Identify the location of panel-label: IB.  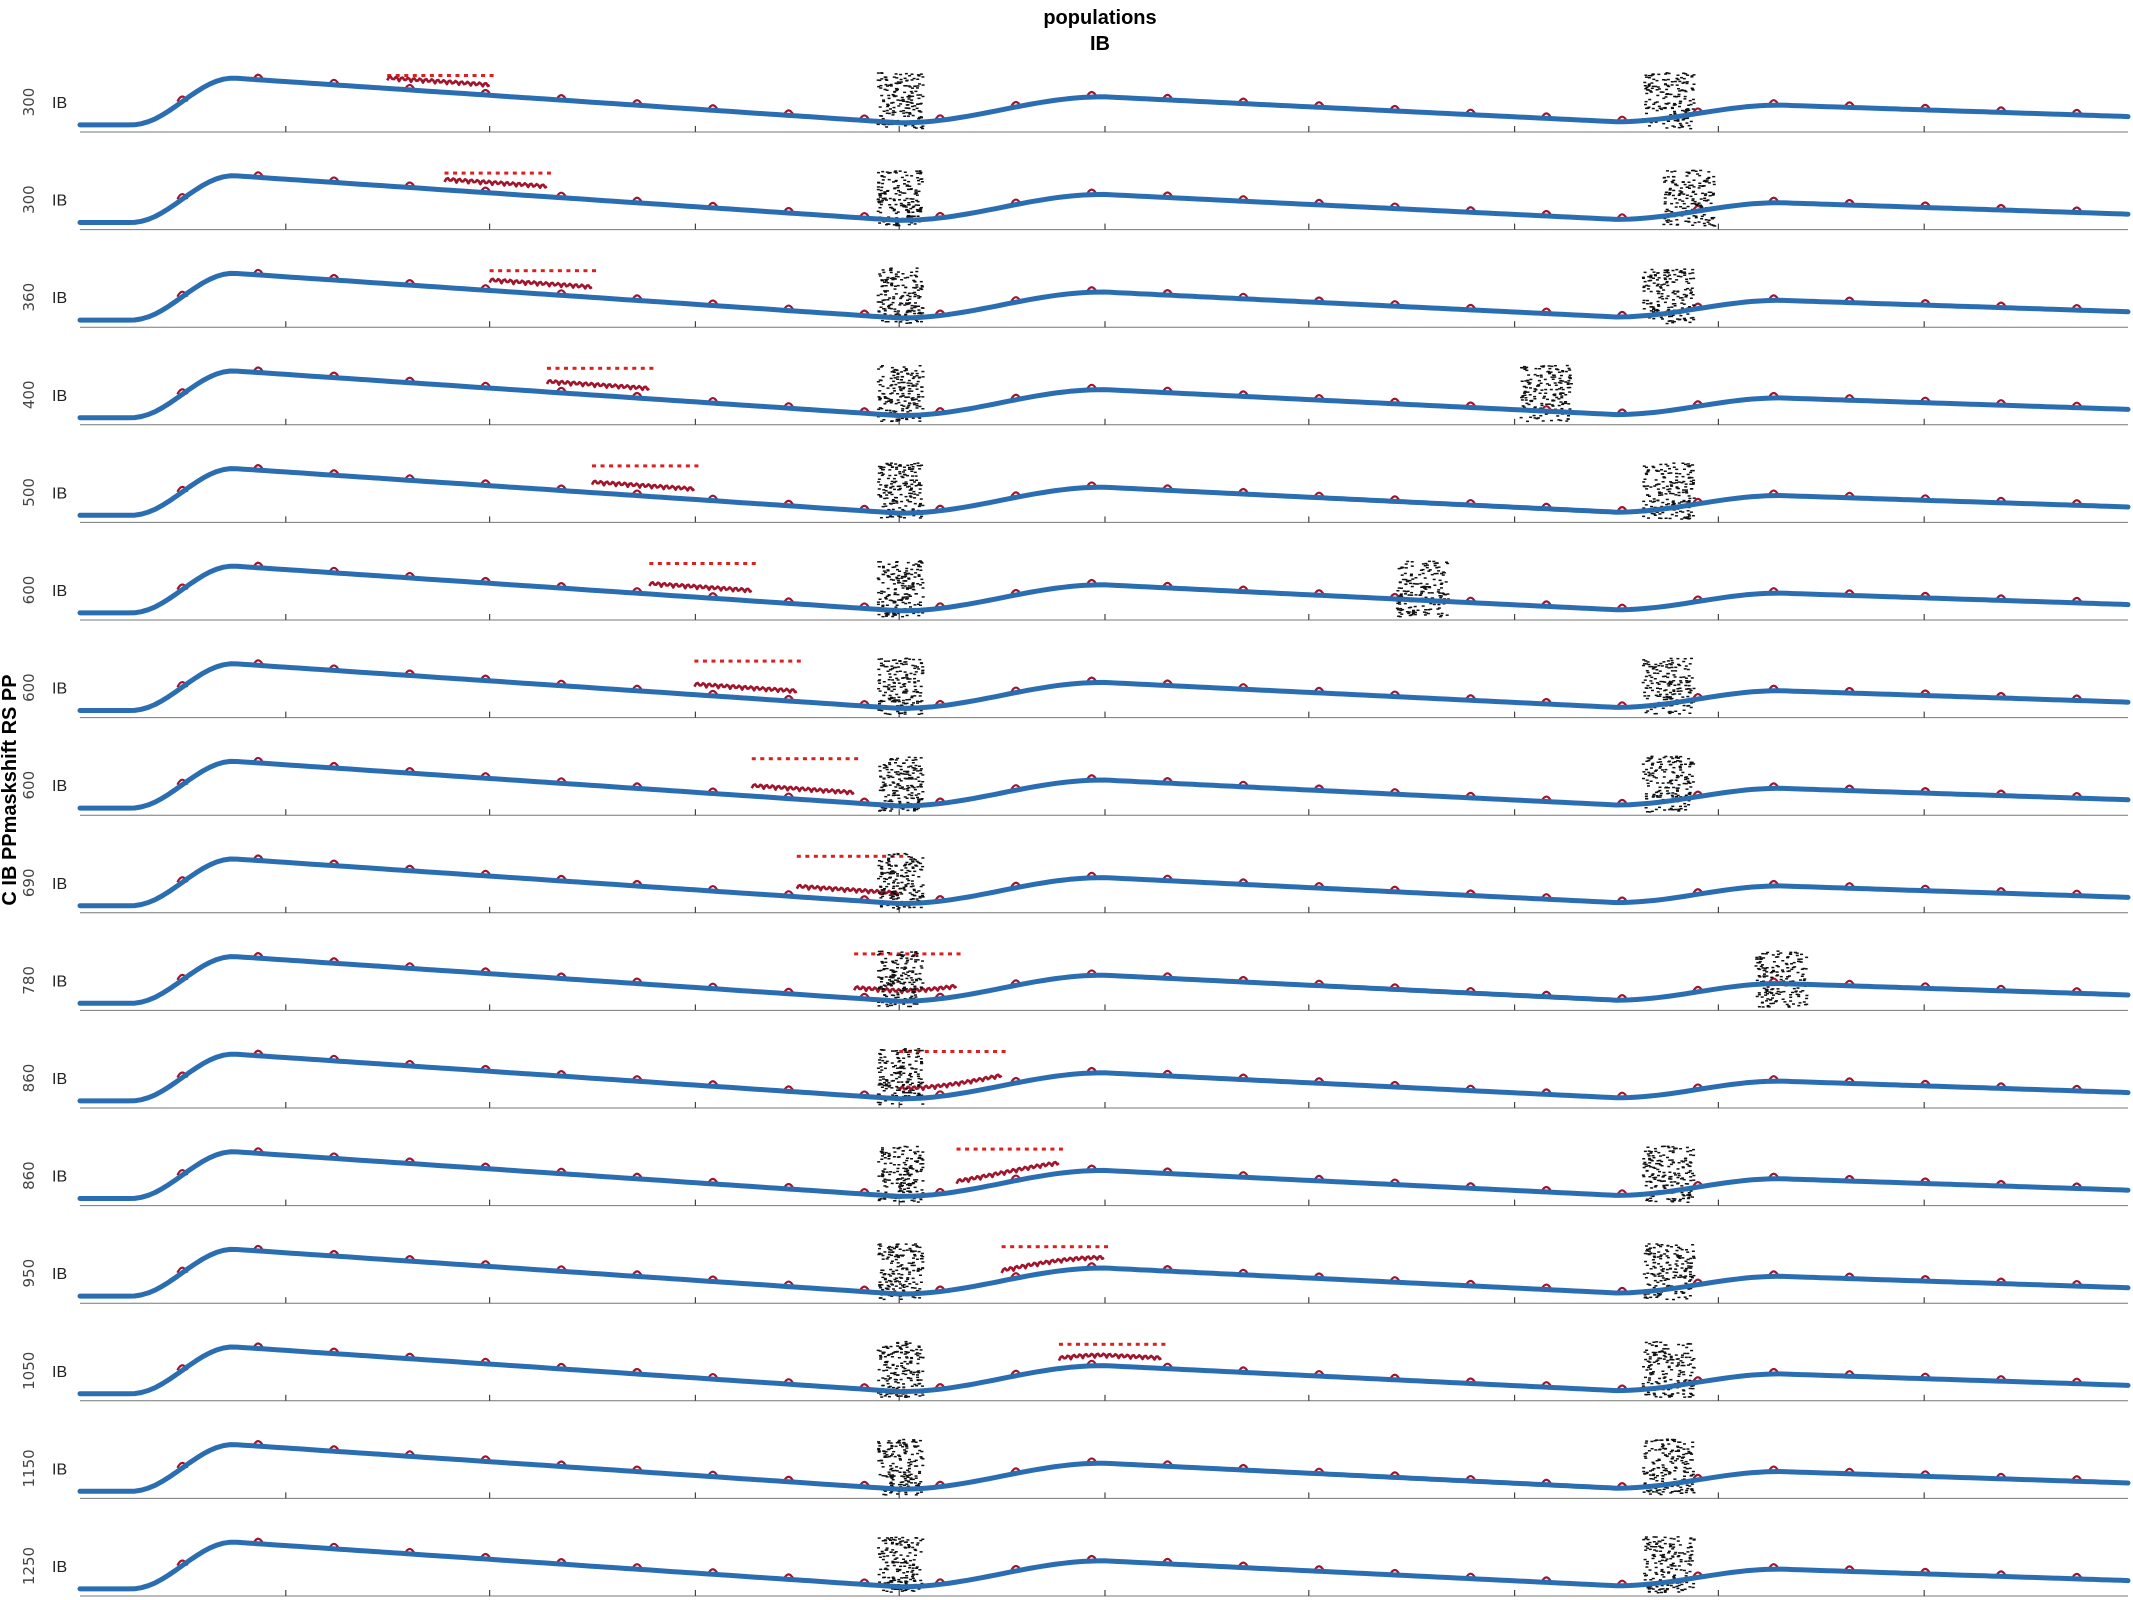
(59, 396).